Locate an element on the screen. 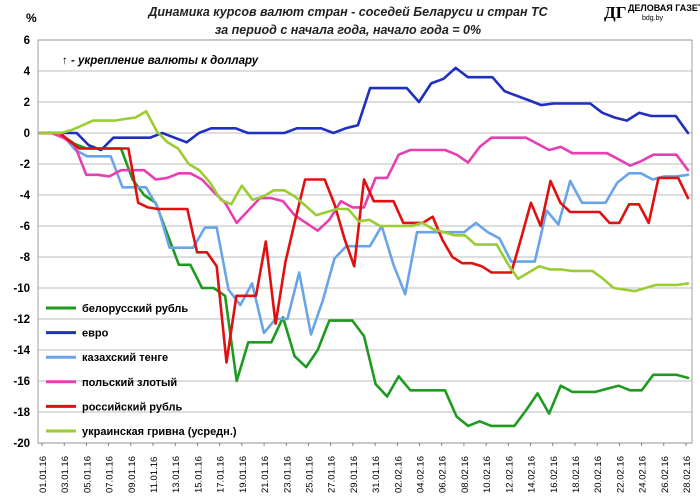 The height and width of the screenshot is (496, 700). y-tick-label: -10 is located at coordinates (21, 289).